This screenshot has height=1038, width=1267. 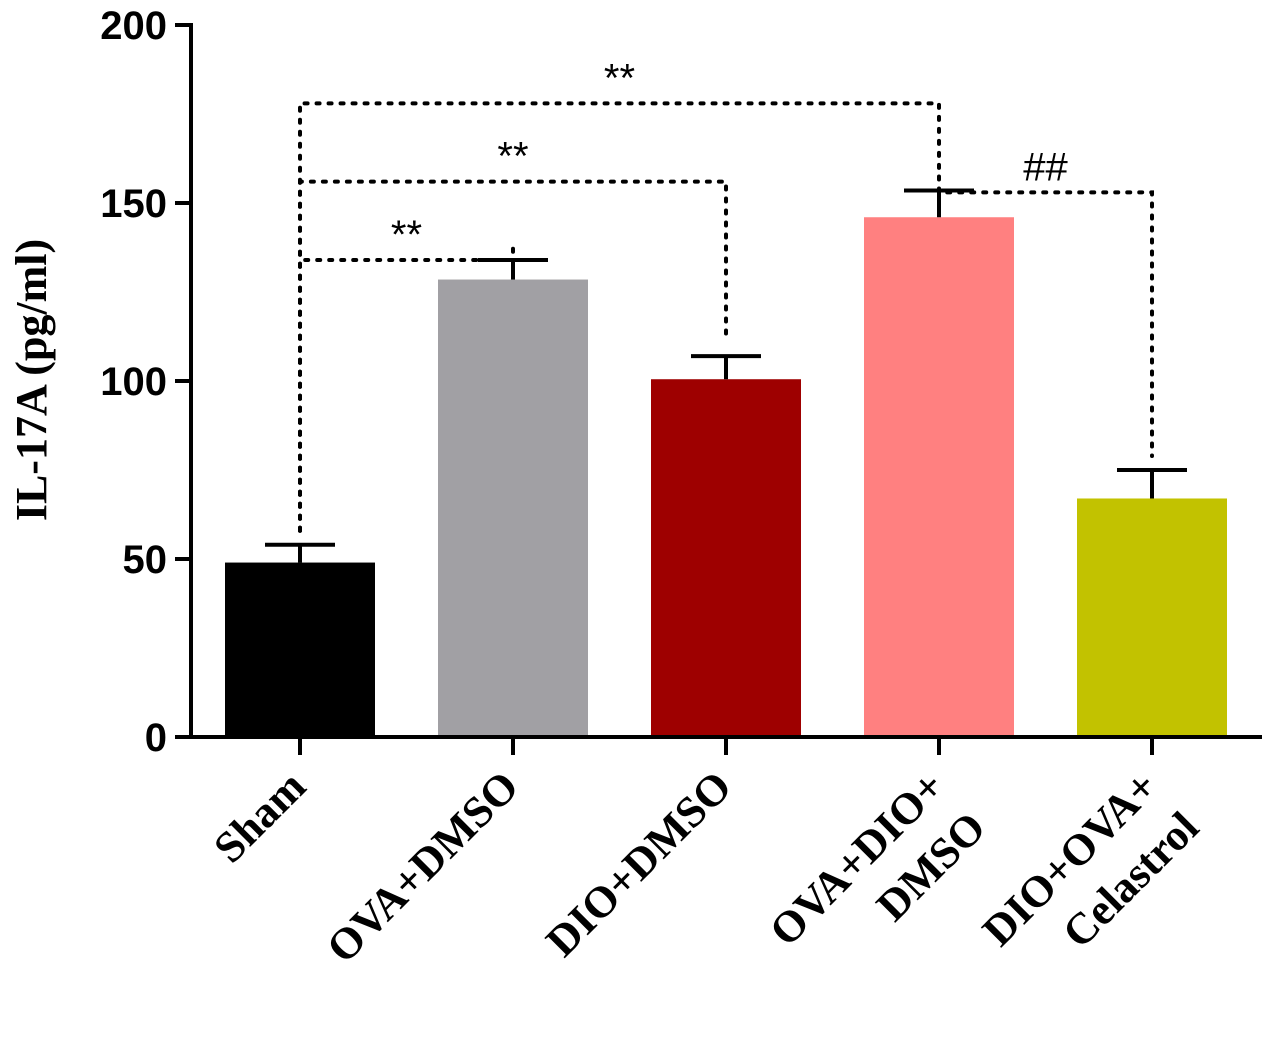 What do you see at coordinates (406, 235) in the screenshot?
I see `significance-label-0: **` at bounding box center [406, 235].